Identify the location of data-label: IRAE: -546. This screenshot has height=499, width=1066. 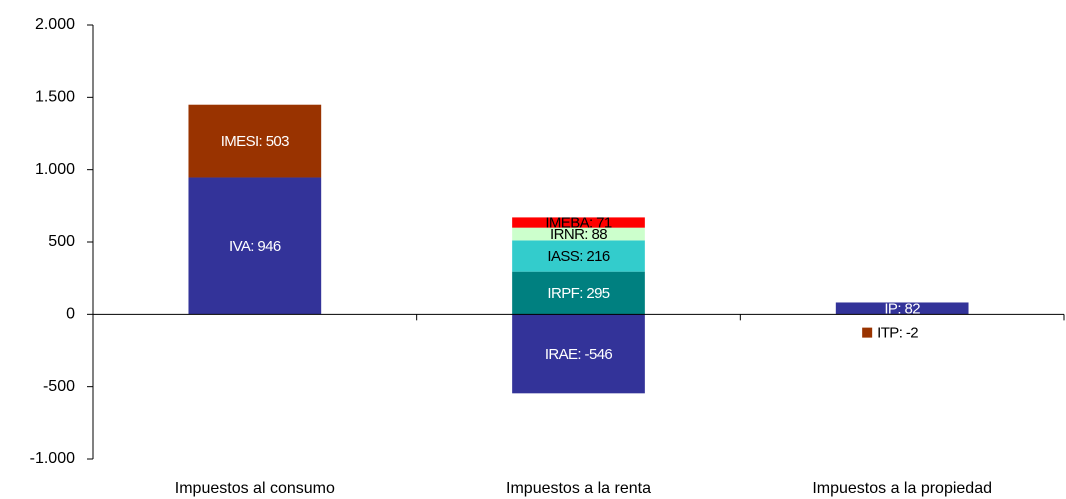
(579, 354).